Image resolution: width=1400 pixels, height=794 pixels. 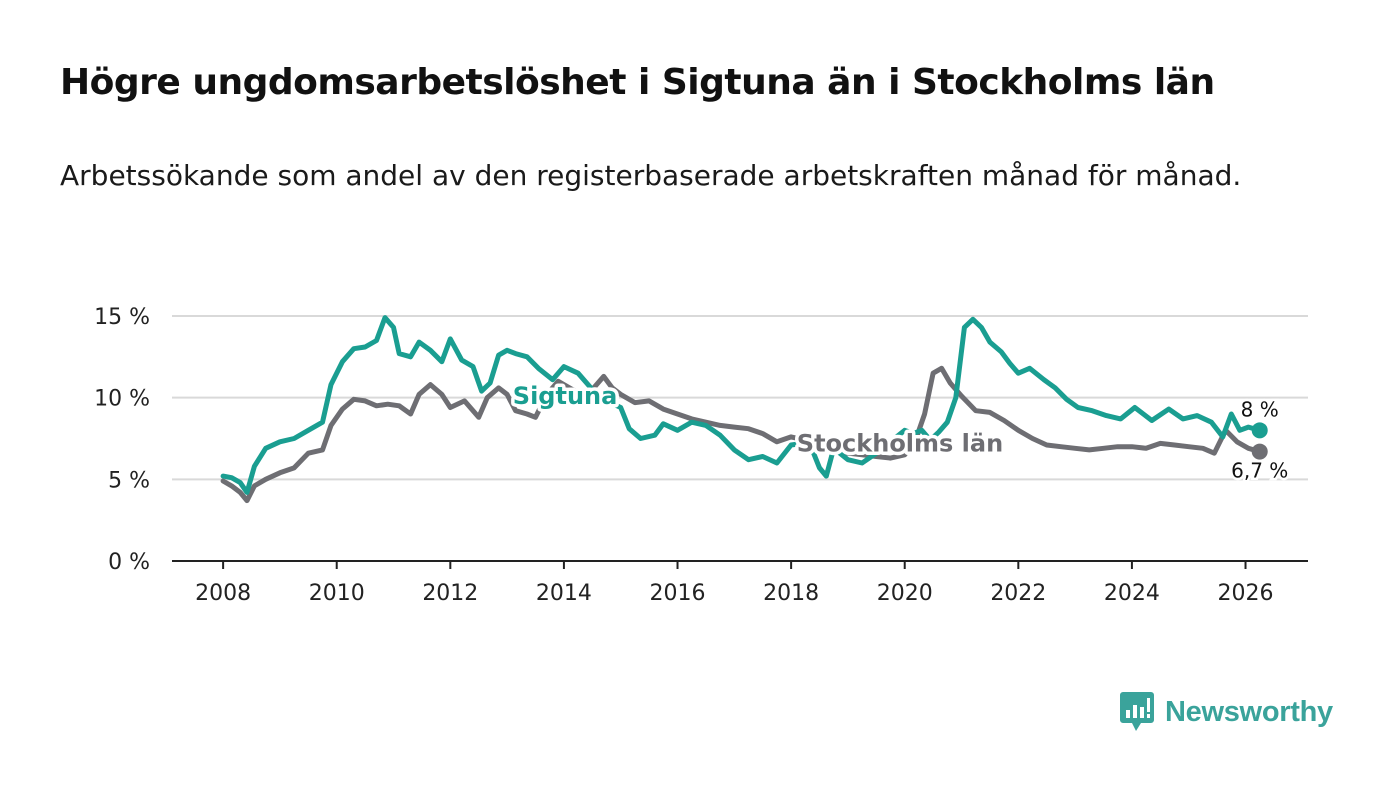 What do you see at coordinates (565, 396) in the screenshot?
I see `series-label-sigtuna: Sigtuna` at bounding box center [565, 396].